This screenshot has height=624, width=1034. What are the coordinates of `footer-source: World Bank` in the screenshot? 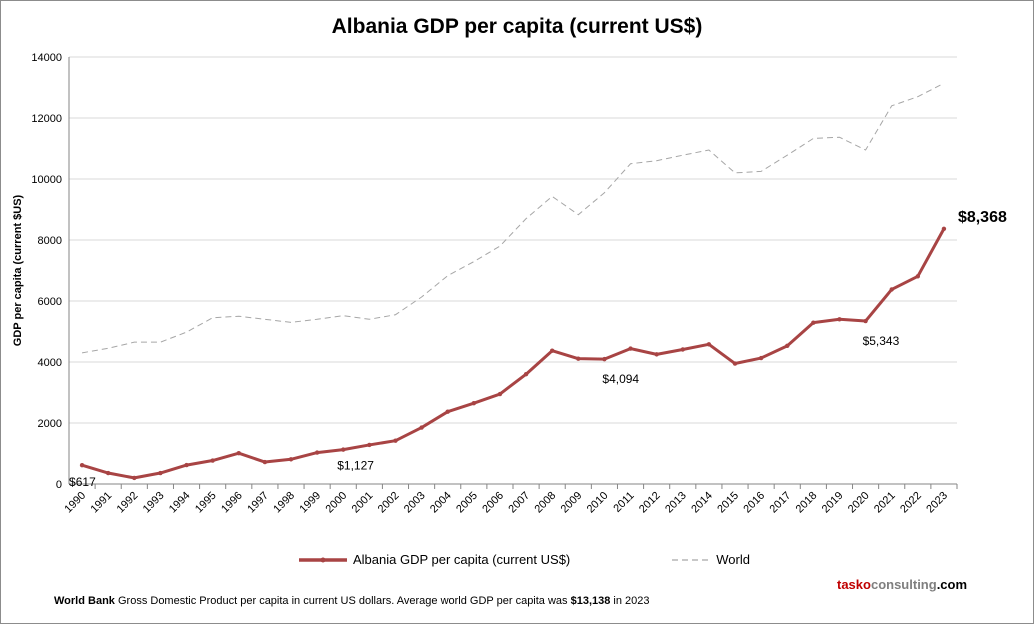 It's located at (84, 601).